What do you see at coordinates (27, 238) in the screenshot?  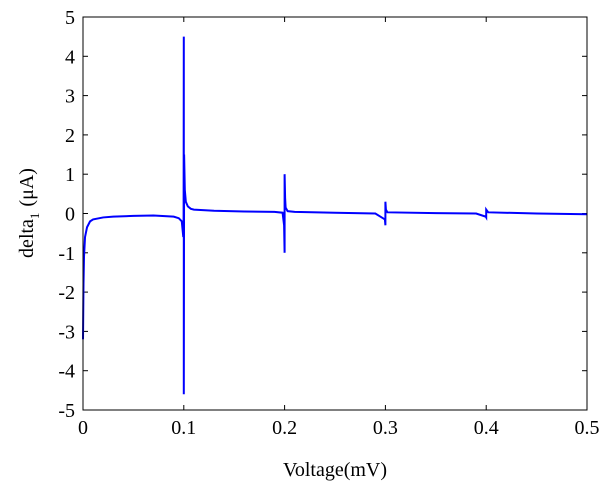 I see `y-label-main: delta` at bounding box center [27, 238].